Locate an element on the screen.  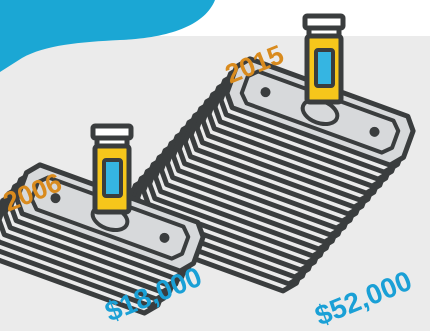
cost-amount-label: $52,000 is located at coordinates (363, 298).